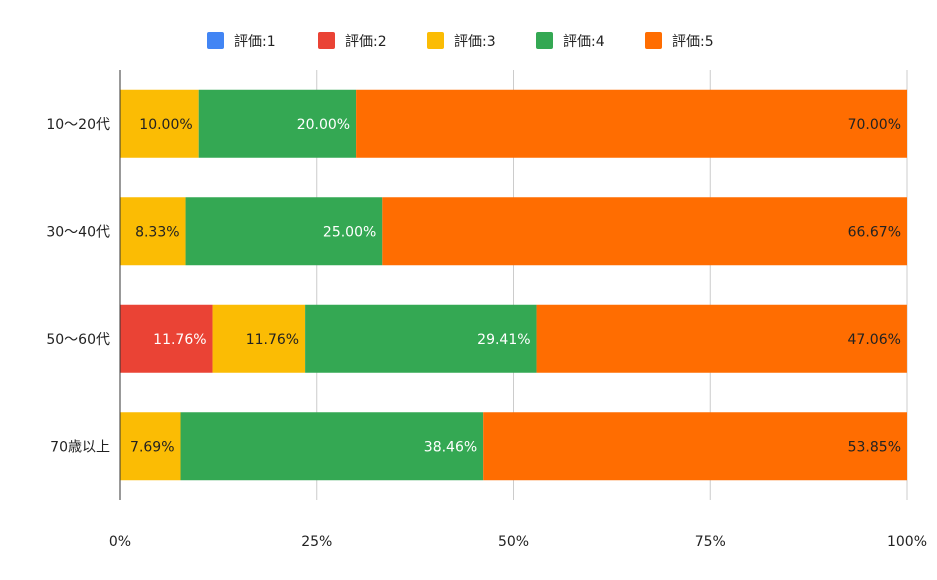 Image resolution: width=937 pixels, height=580 pixels. Describe the element at coordinates (157, 232) in the screenshot. I see `data-label: 8.33%` at that location.